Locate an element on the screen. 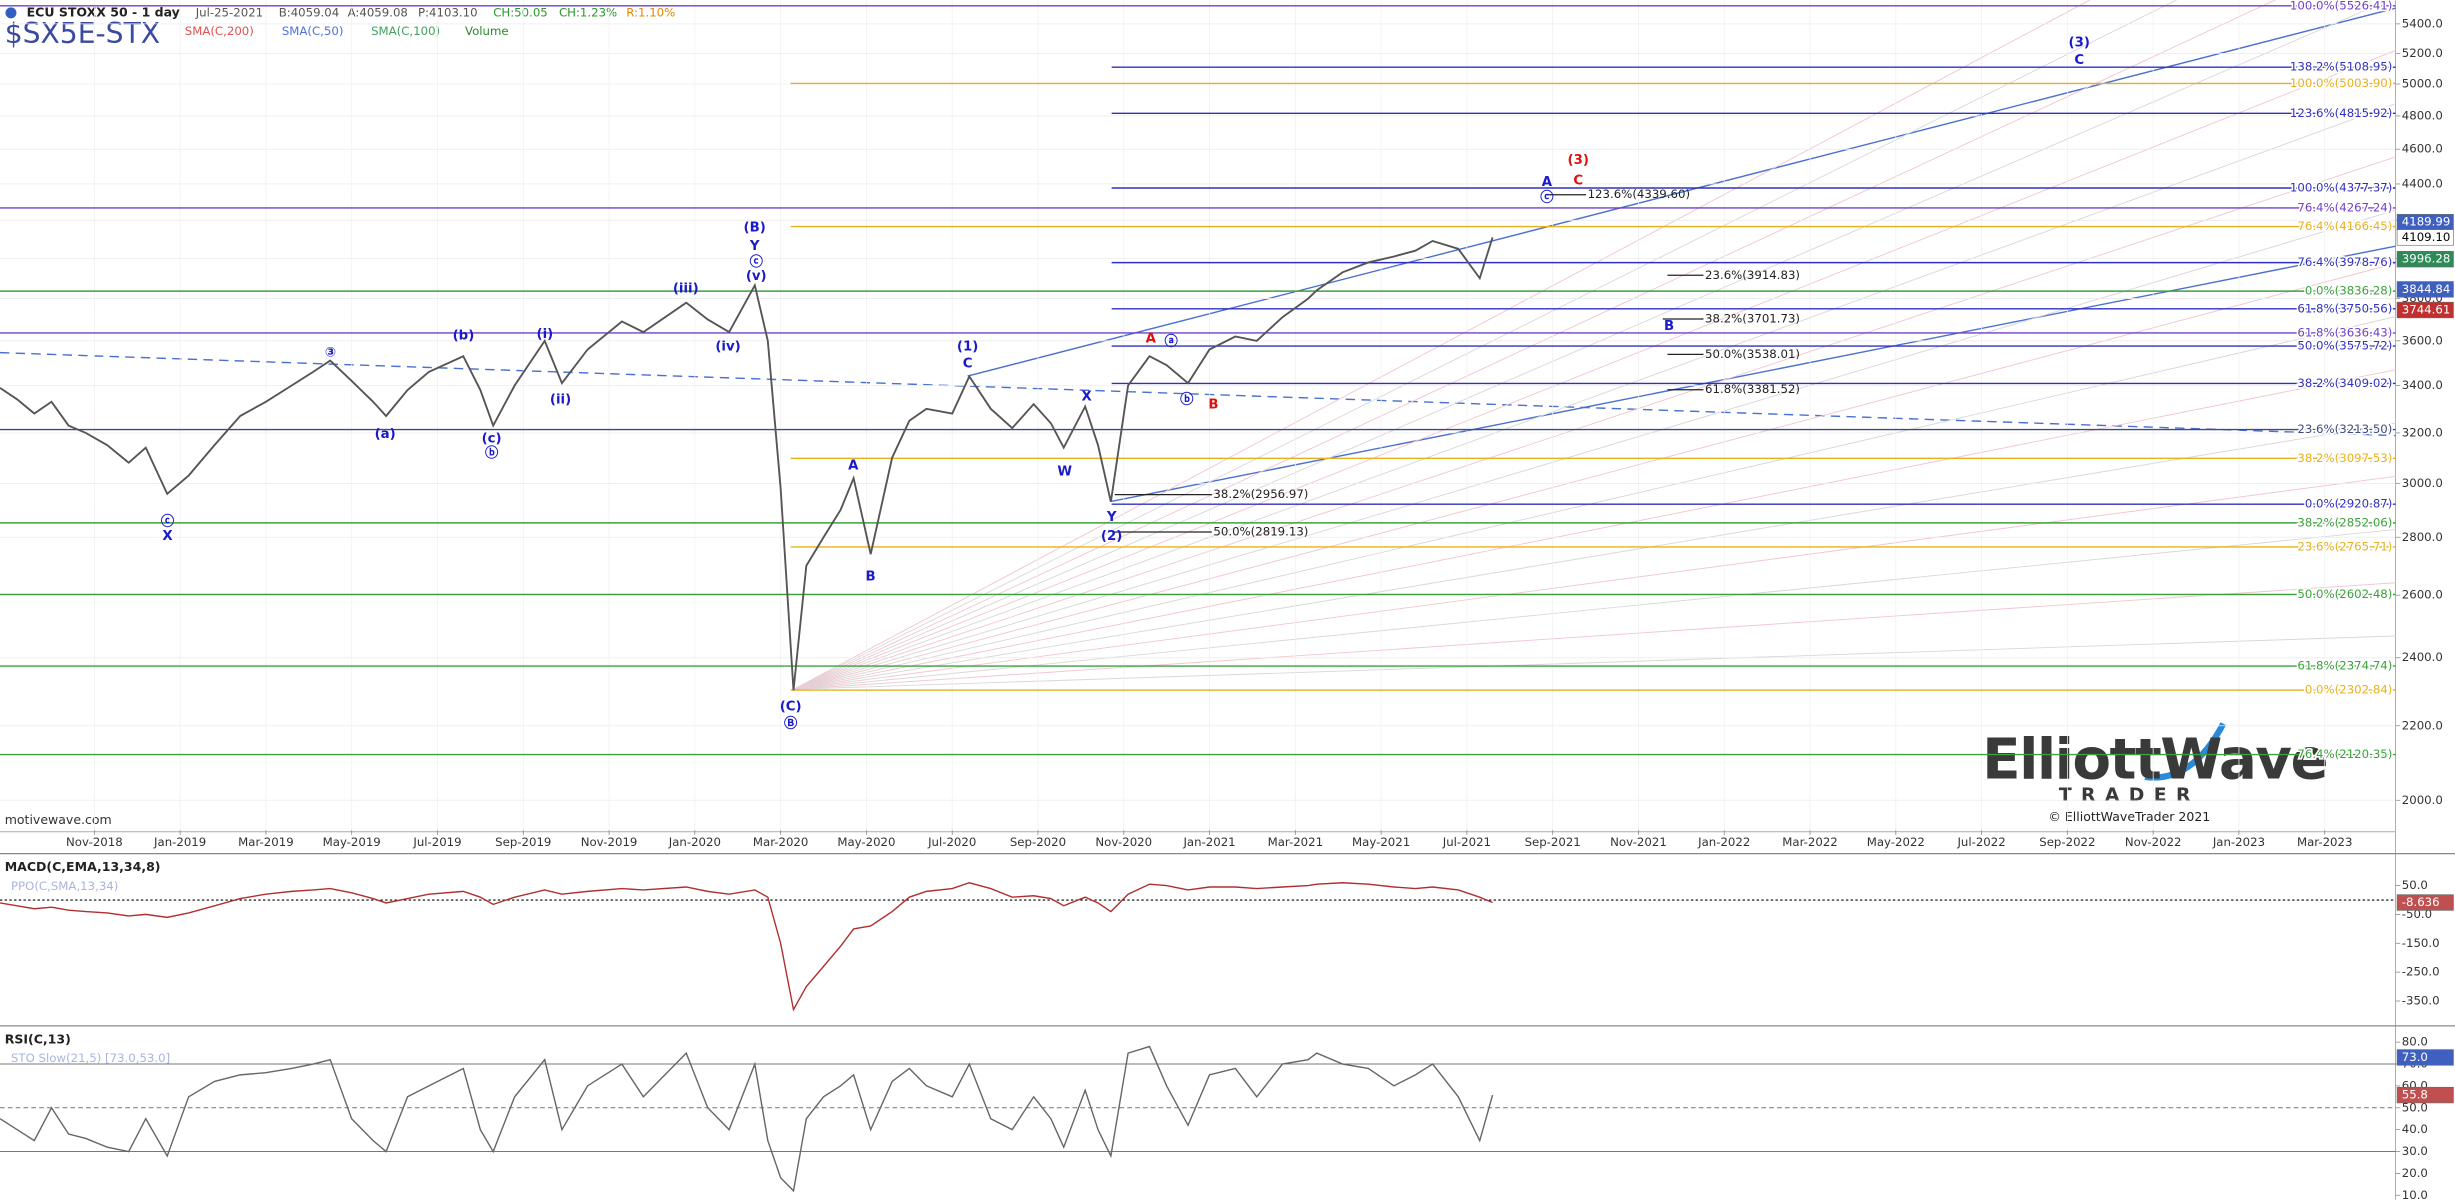 The width and height of the screenshot is (2455, 1204). y-tick-label: 5400.0 is located at coordinates (2422, 23).